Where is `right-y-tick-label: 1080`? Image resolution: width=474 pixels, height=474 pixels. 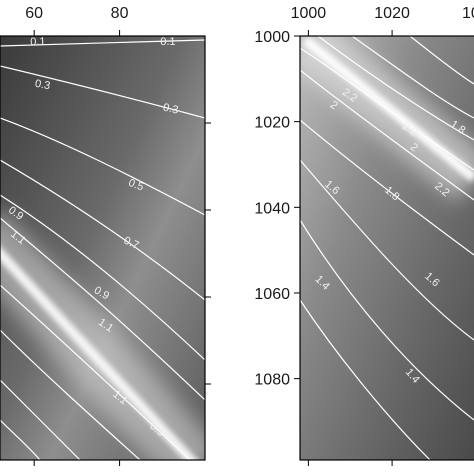 right-y-tick-label: 1080 is located at coordinates (272, 380).